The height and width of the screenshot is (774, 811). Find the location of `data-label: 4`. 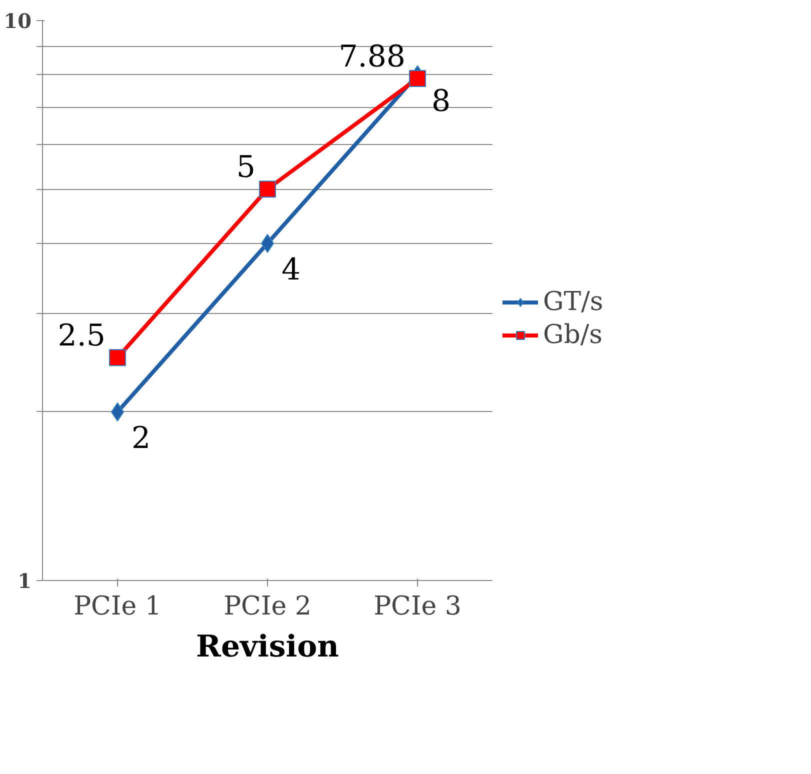

data-label: 4 is located at coordinates (291, 270).